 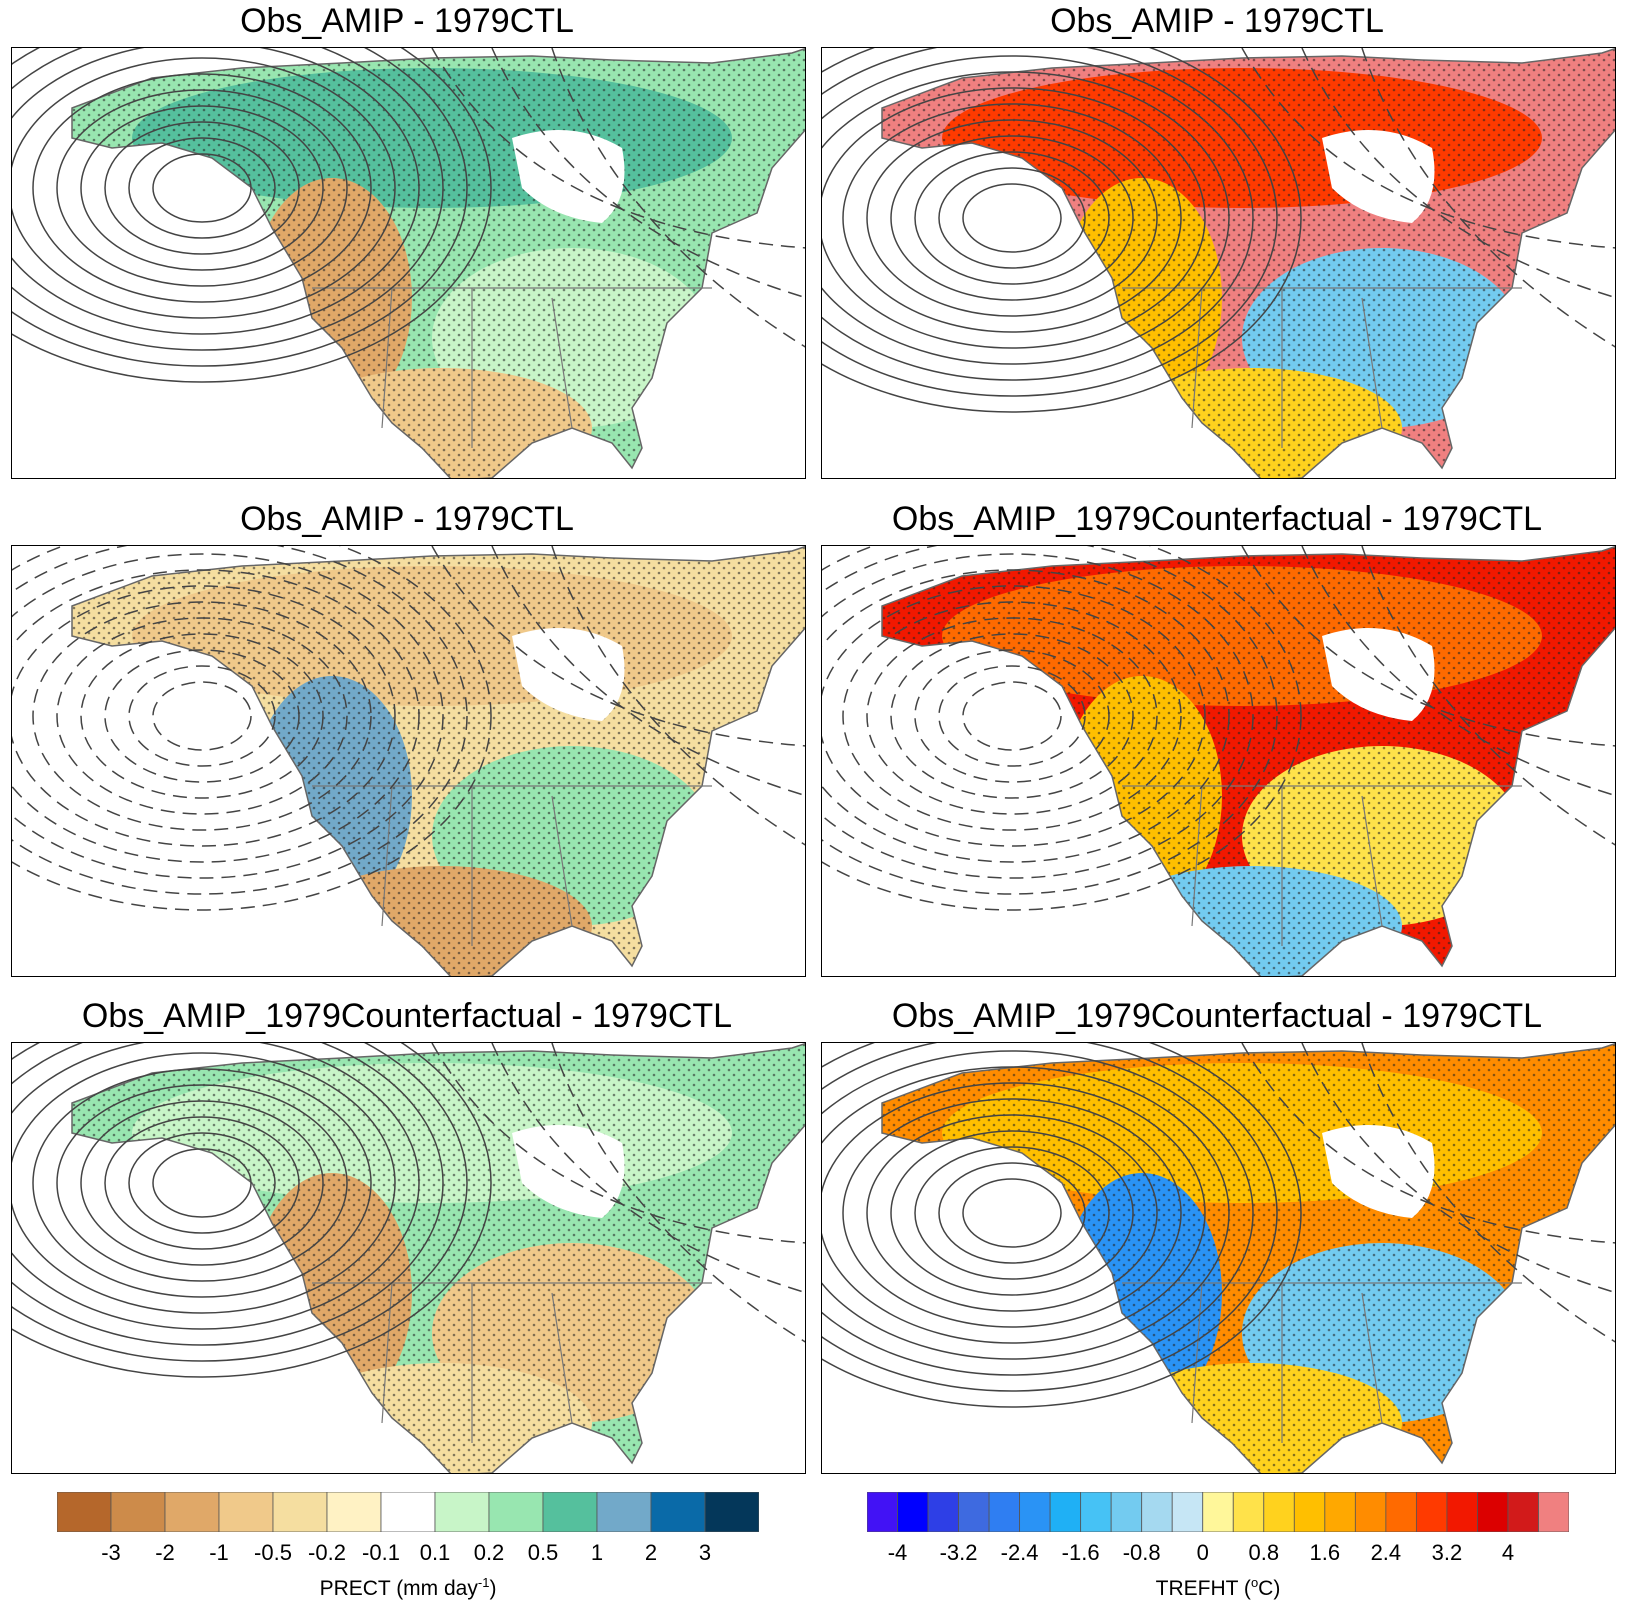 What do you see at coordinates (1202, 1552) in the screenshot?
I see `colorbar-tick-label: 0` at bounding box center [1202, 1552].